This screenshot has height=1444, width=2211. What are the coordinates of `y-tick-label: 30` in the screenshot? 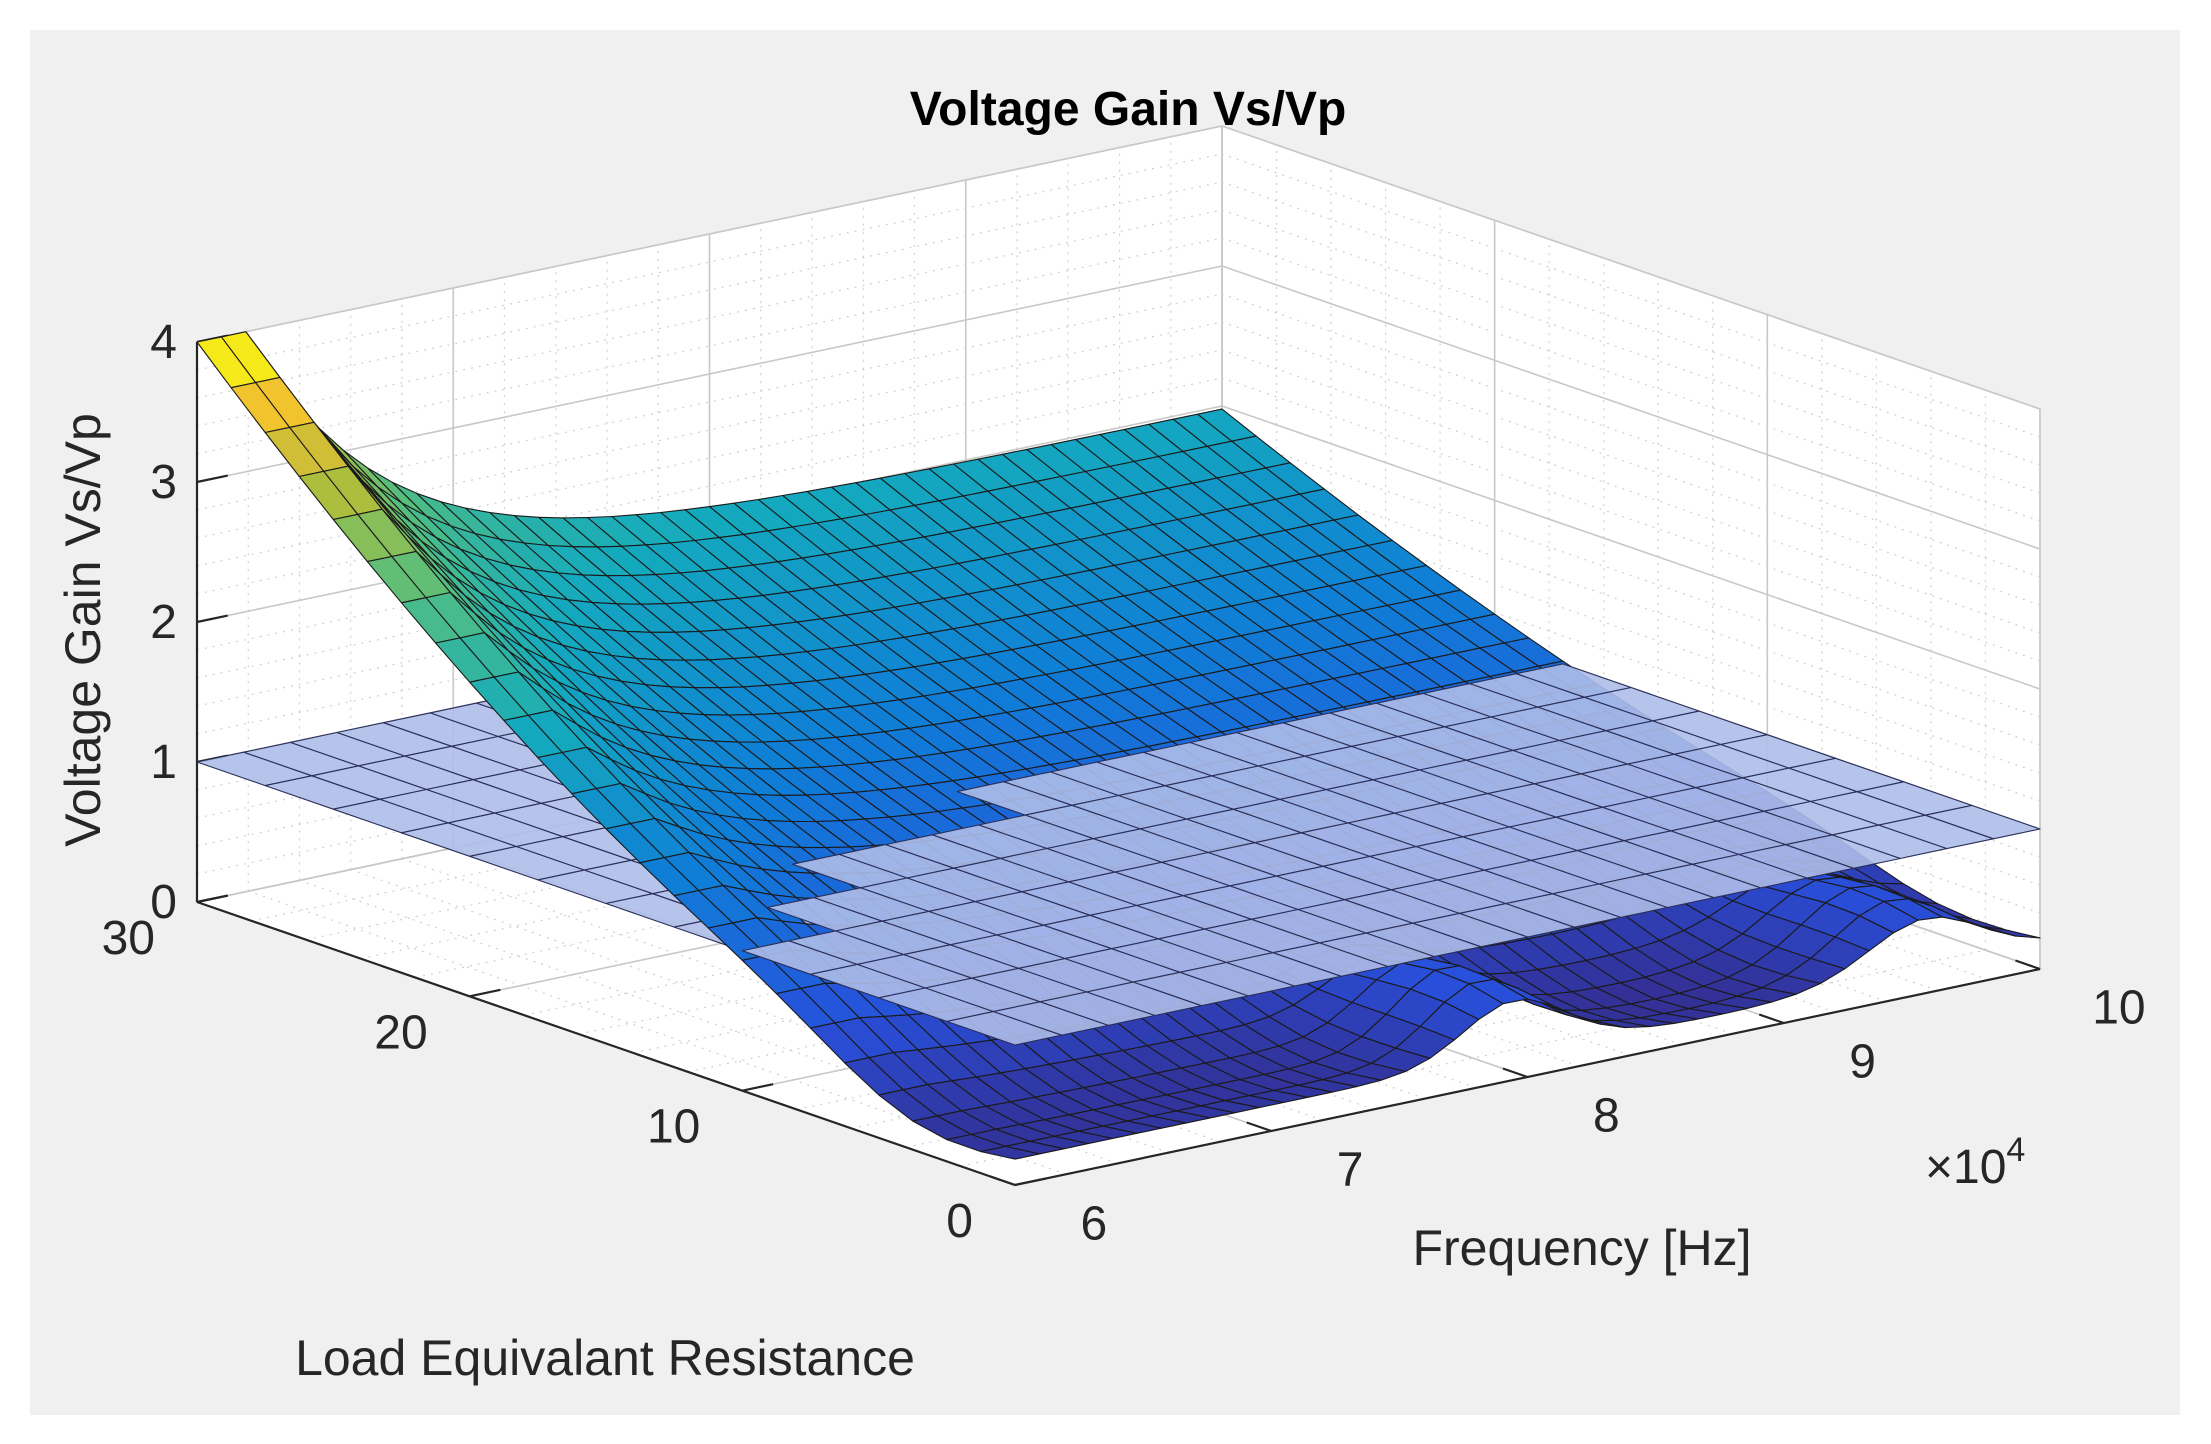 It's located at (128, 938).